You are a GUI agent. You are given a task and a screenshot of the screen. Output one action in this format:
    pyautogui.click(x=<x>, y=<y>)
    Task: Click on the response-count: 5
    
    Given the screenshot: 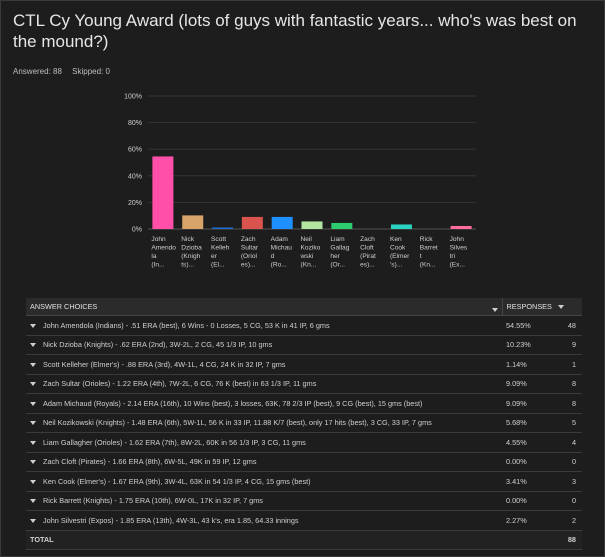 What is the action you would take?
    pyautogui.click(x=568, y=423)
    